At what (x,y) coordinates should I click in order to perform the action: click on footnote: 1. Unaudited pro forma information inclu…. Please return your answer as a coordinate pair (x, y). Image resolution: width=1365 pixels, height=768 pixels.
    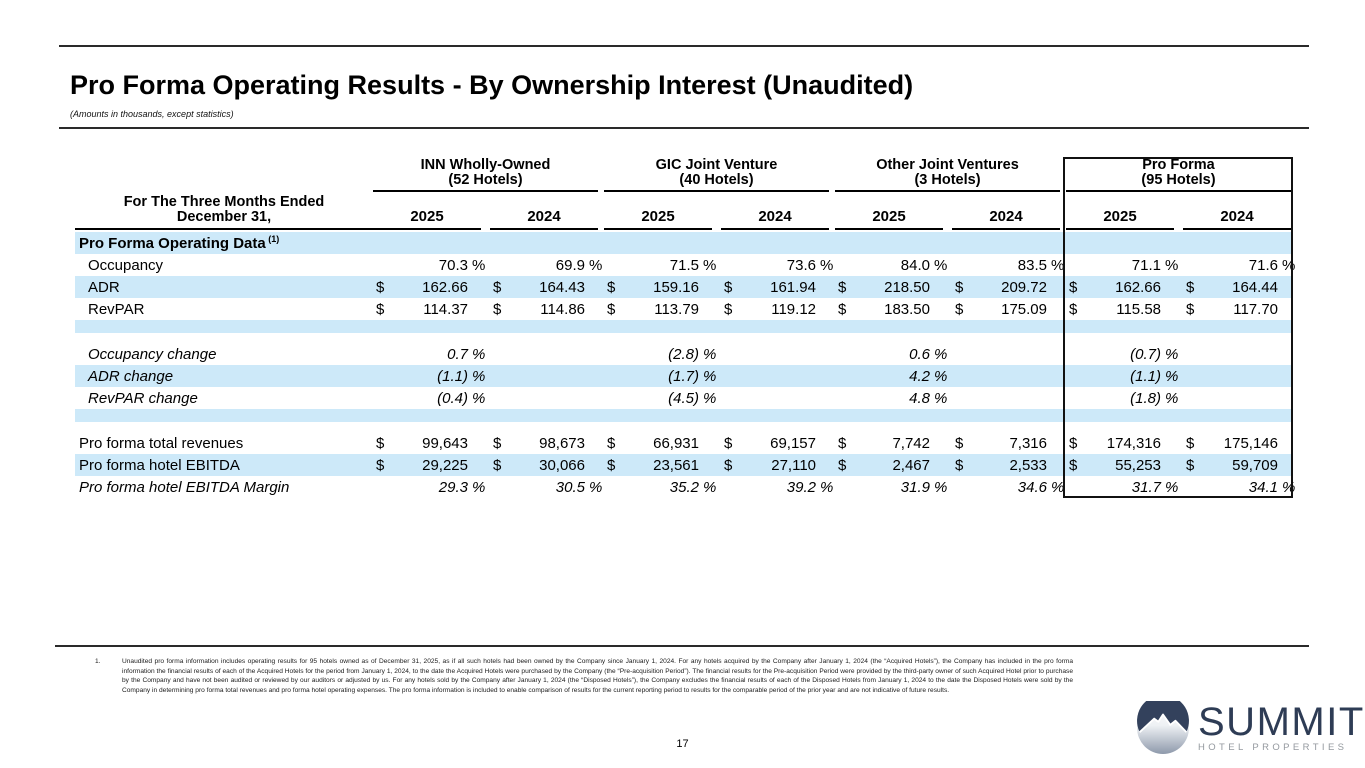
    Looking at the image, I should click on (584, 676).